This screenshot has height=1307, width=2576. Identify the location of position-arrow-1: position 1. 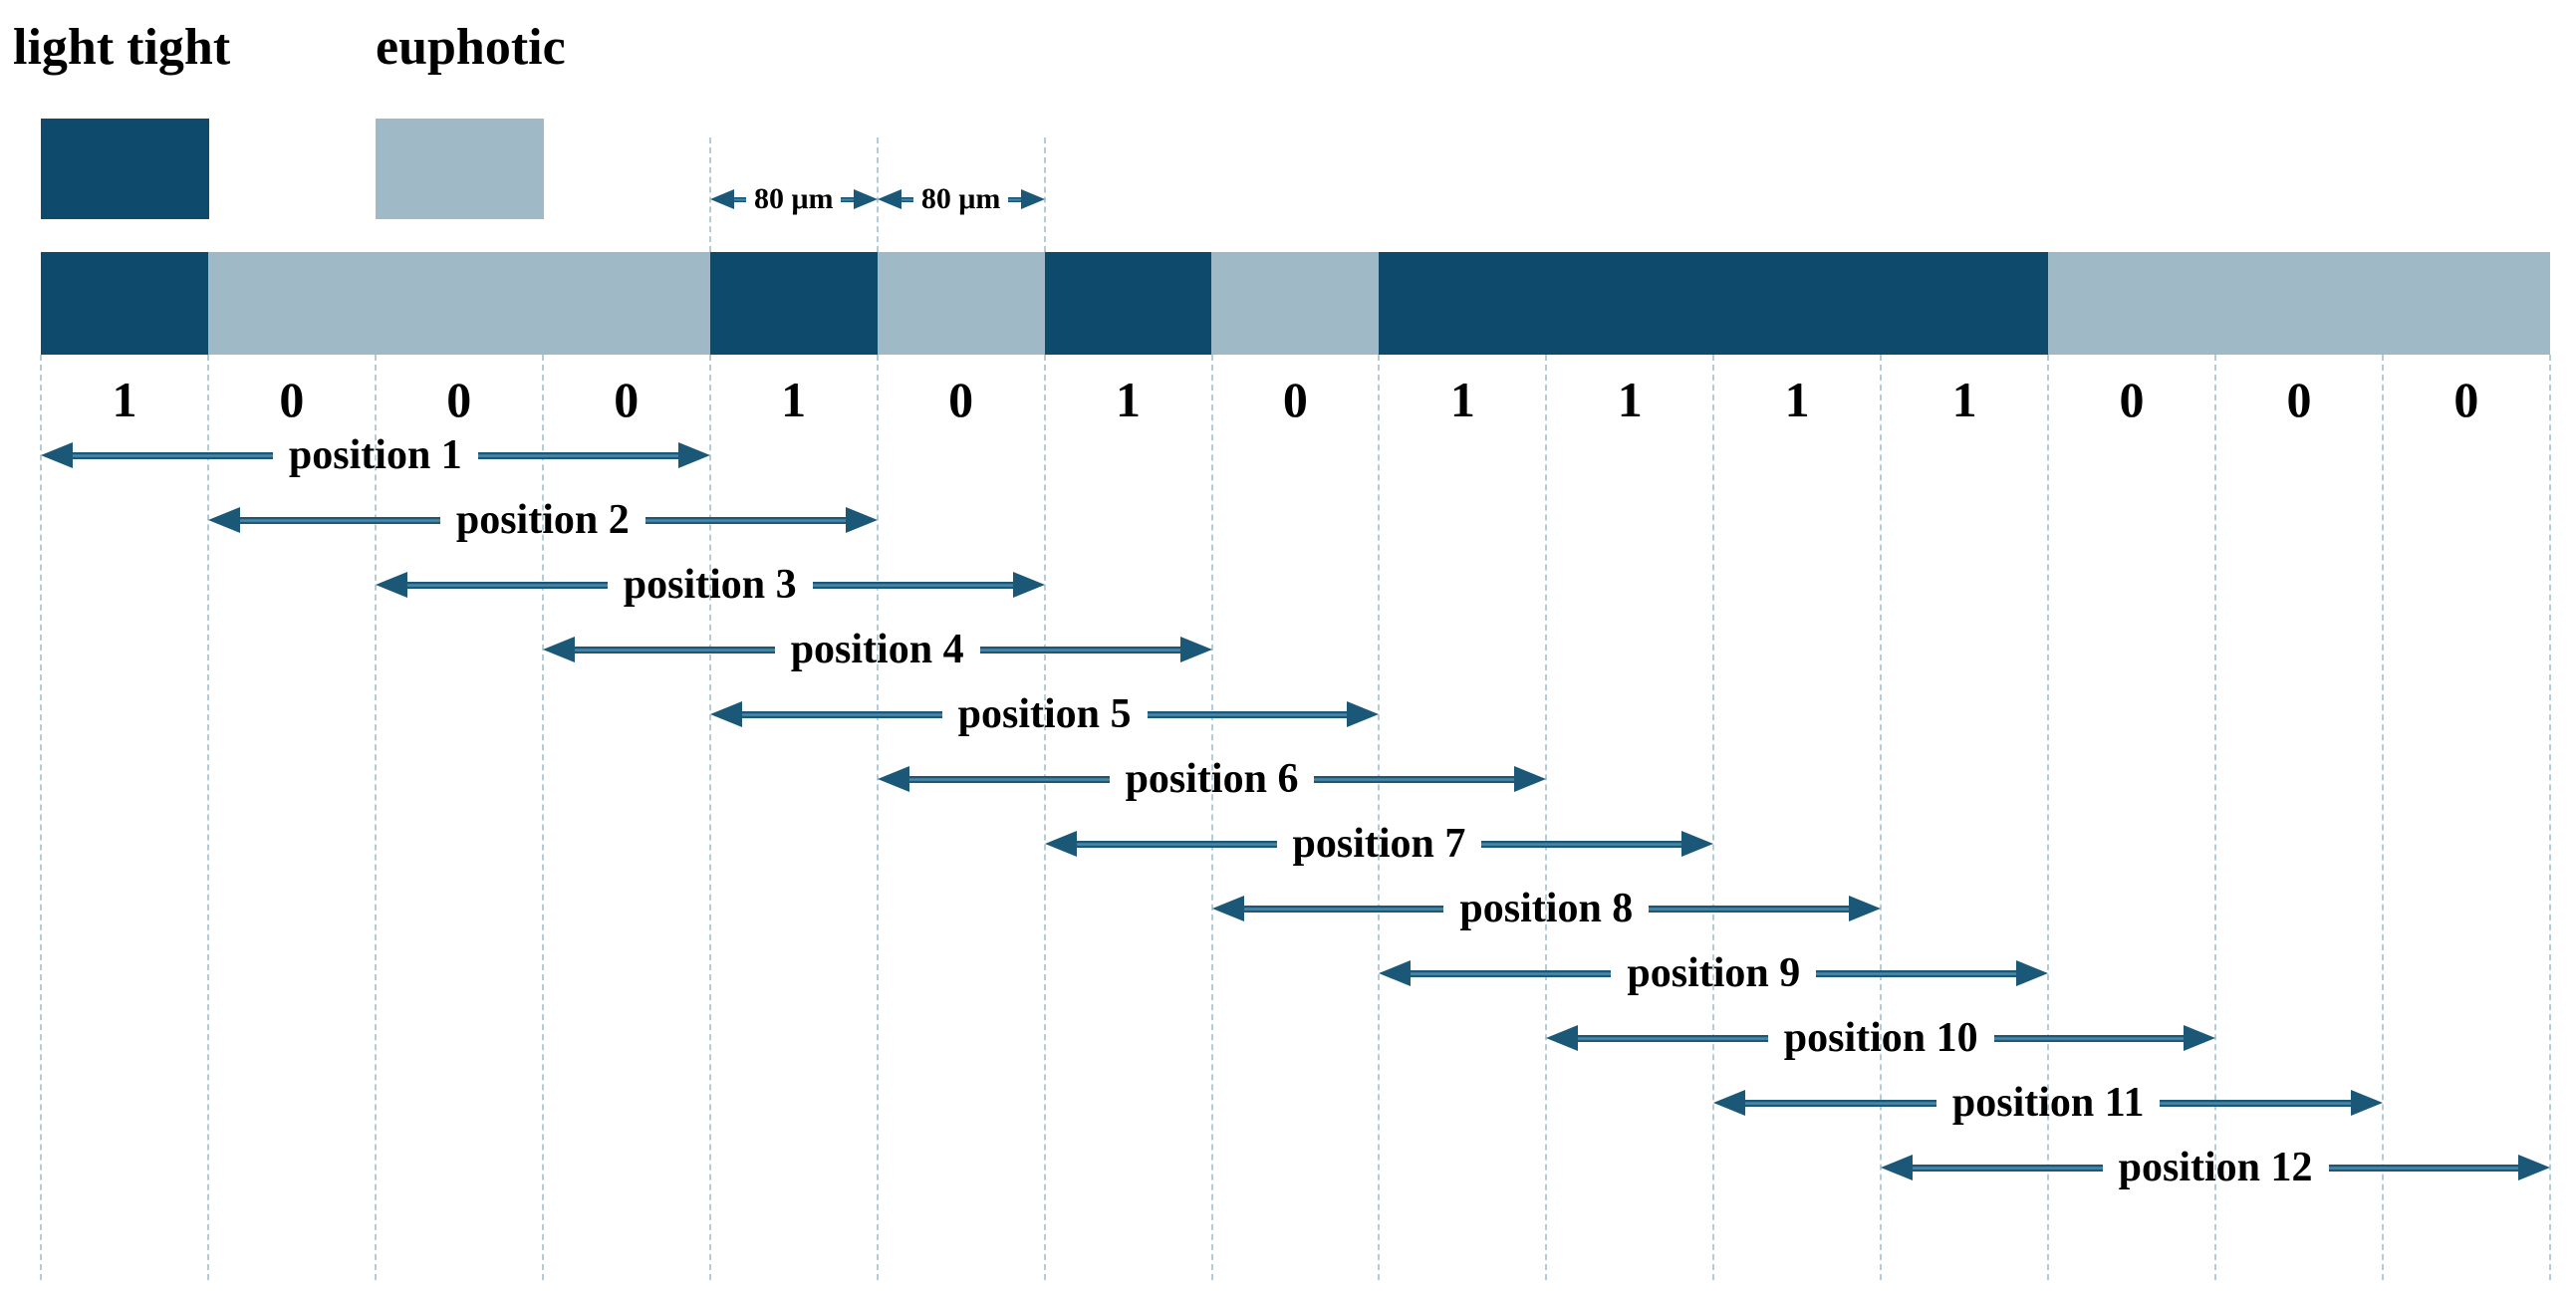
(375, 455).